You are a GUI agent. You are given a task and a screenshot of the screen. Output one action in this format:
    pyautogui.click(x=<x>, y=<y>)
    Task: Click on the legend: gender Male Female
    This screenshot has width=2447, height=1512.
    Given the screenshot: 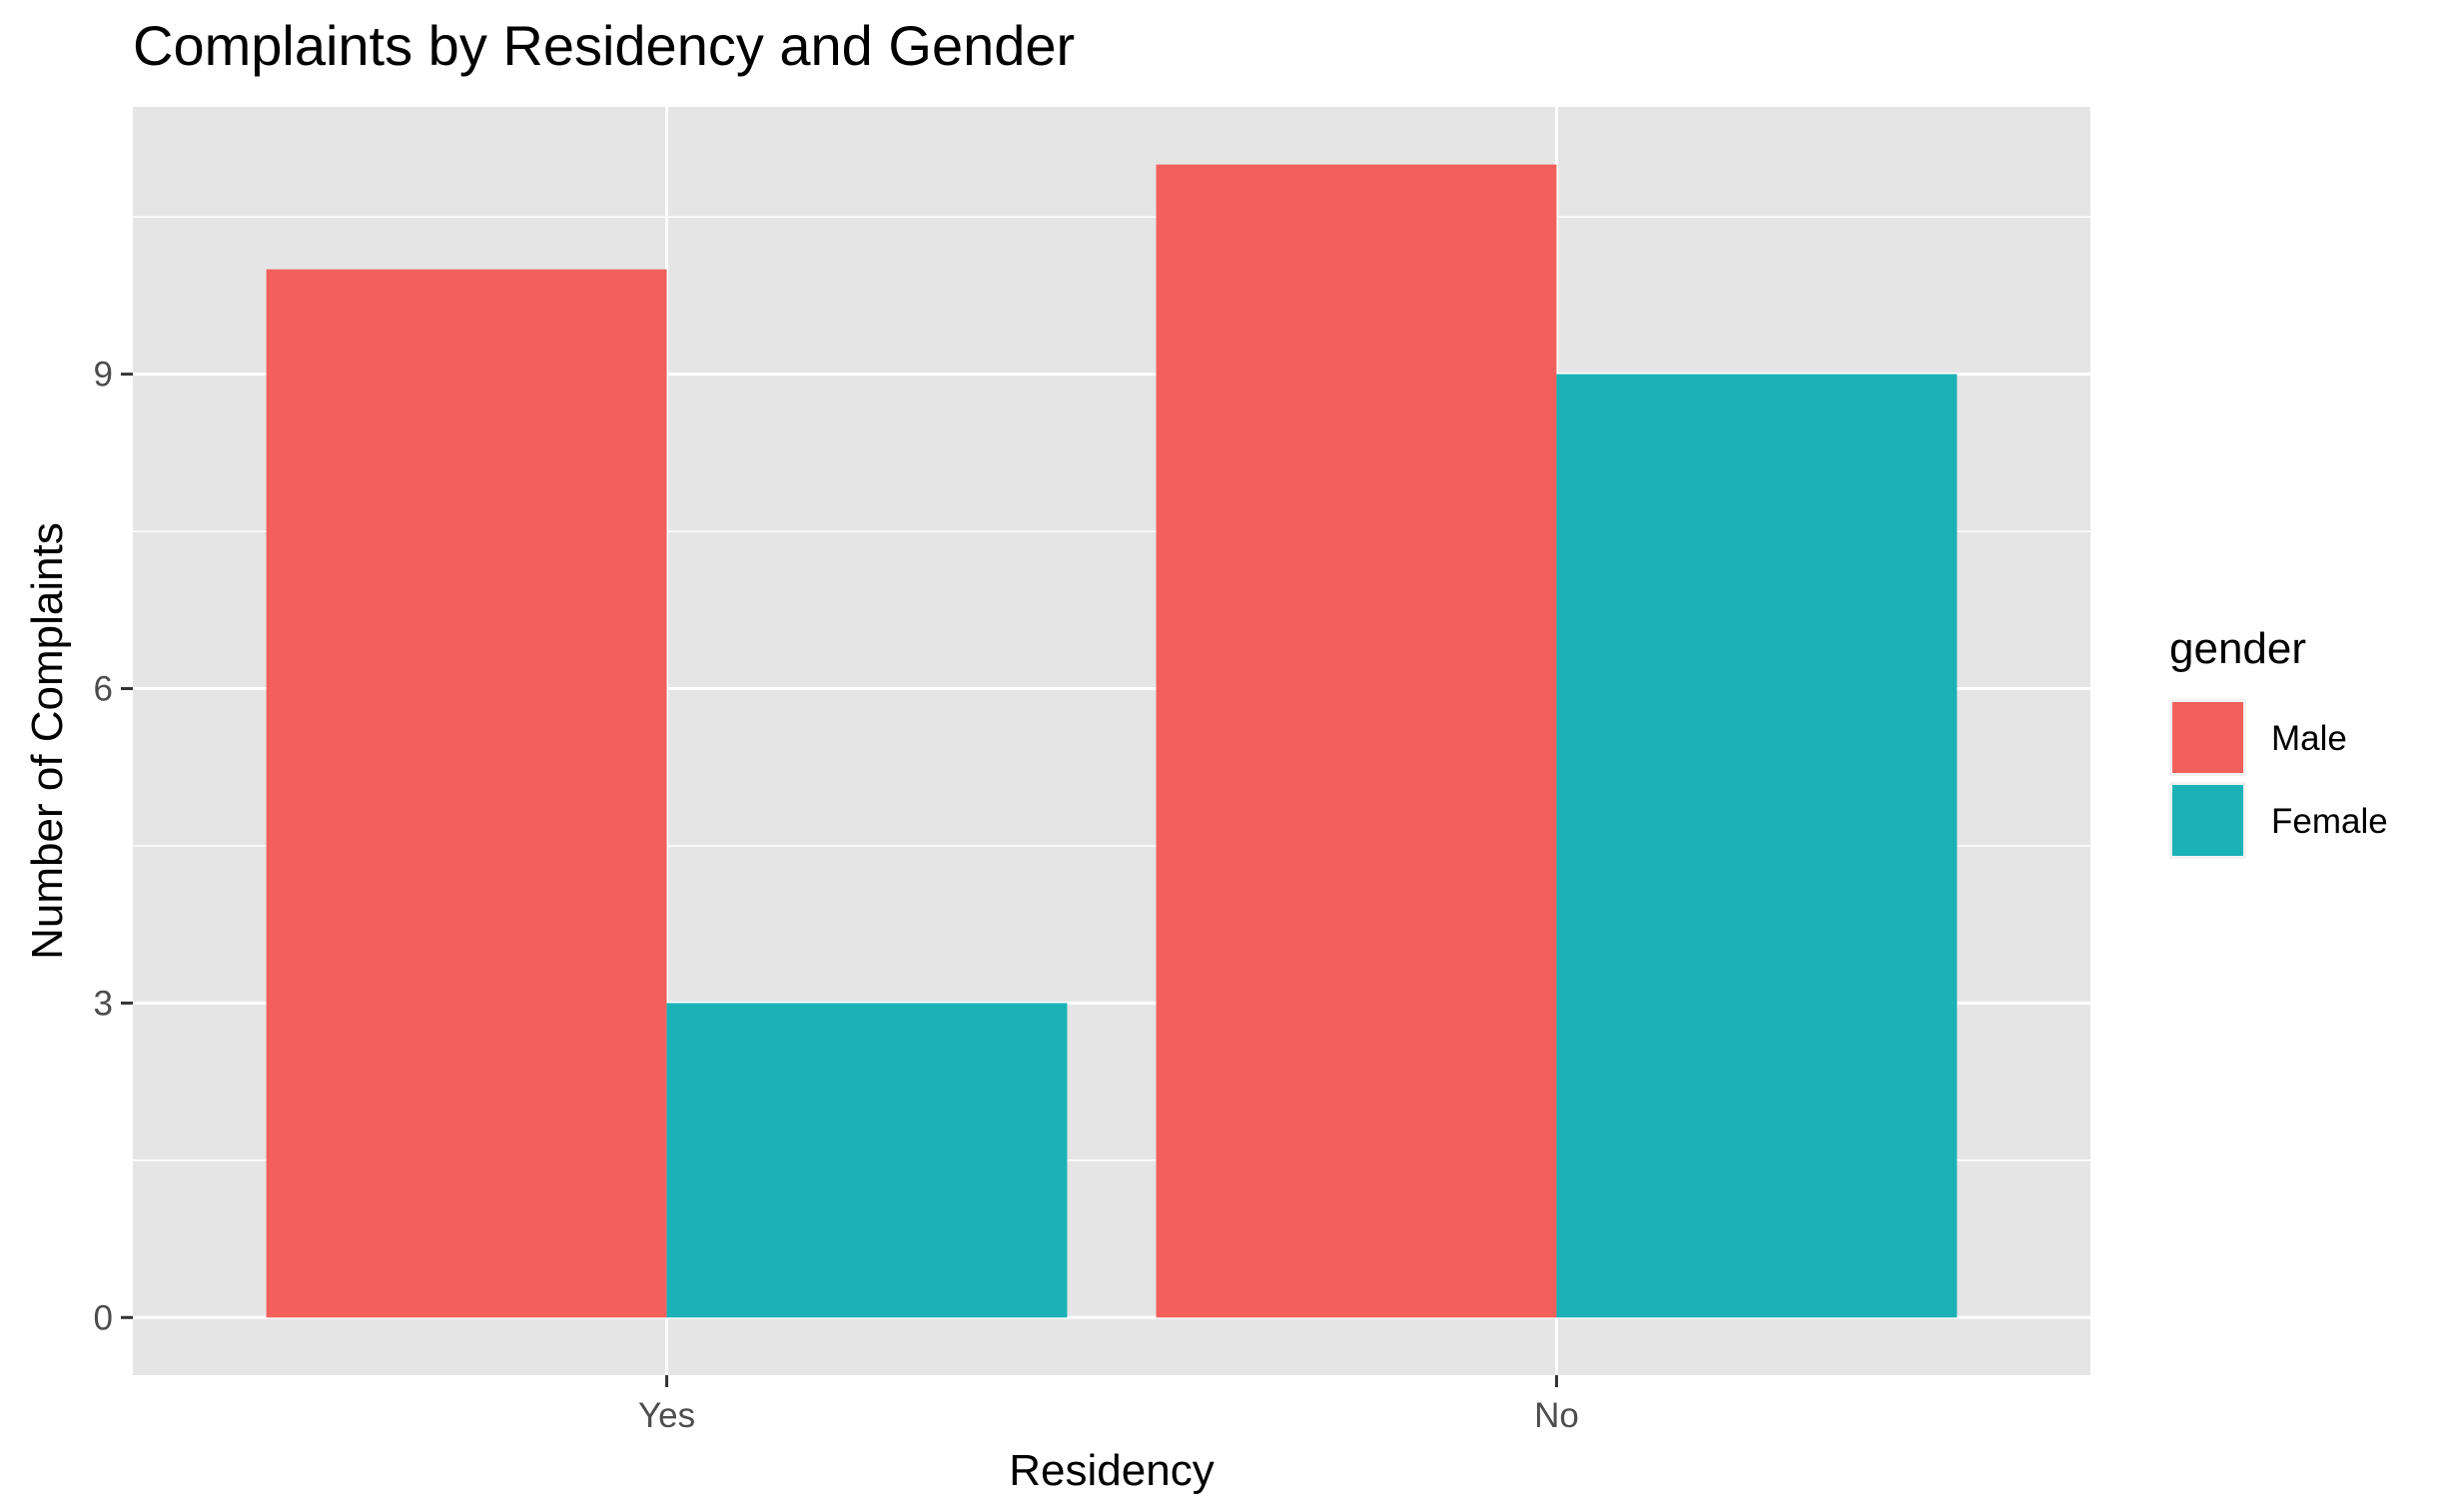 What is the action you would take?
    pyautogui.click(x=2278, y=741)
    